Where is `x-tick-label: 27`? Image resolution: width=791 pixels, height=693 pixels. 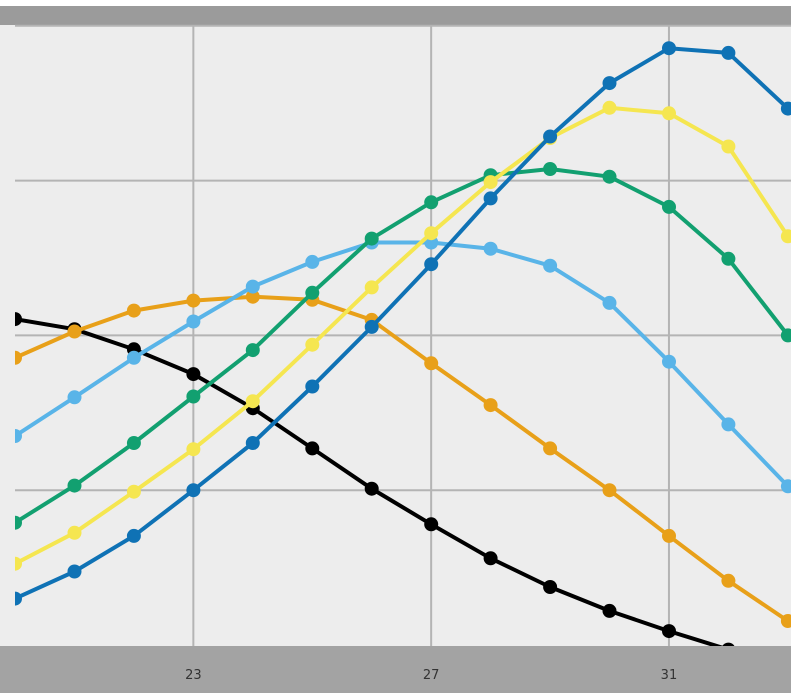
x-tick-label: 27 is located at coordinates (431, 675).